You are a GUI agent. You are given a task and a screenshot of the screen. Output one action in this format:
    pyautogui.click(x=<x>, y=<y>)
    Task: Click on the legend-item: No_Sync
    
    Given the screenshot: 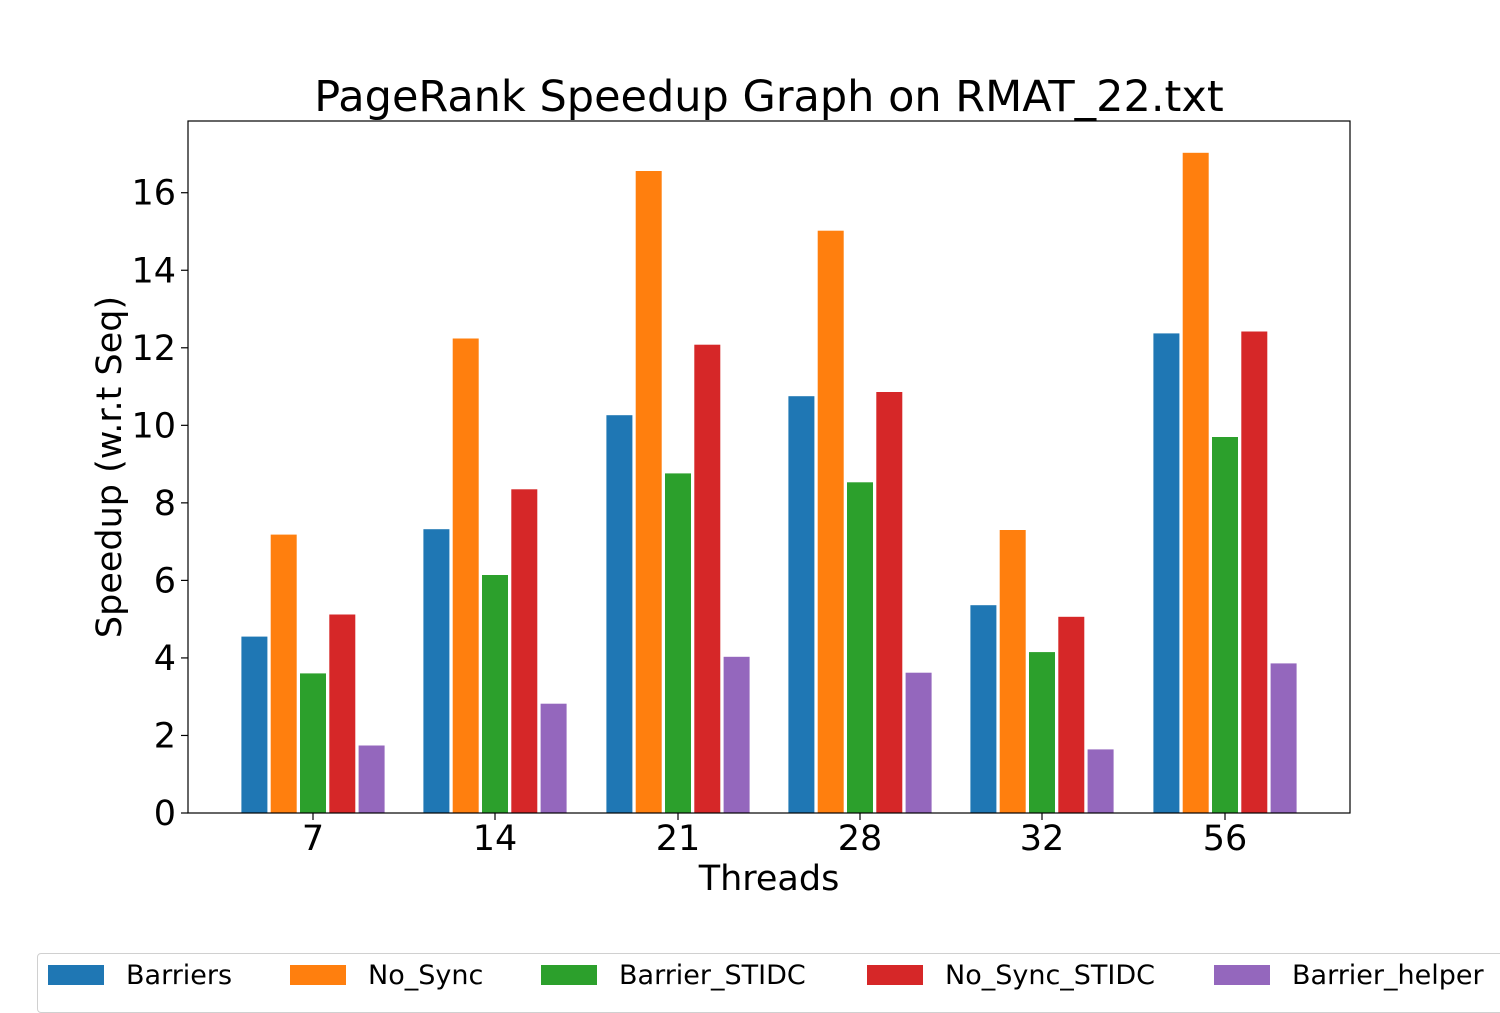 What is the action you would take?
    pyautogui.click(x=387, y=975)
    